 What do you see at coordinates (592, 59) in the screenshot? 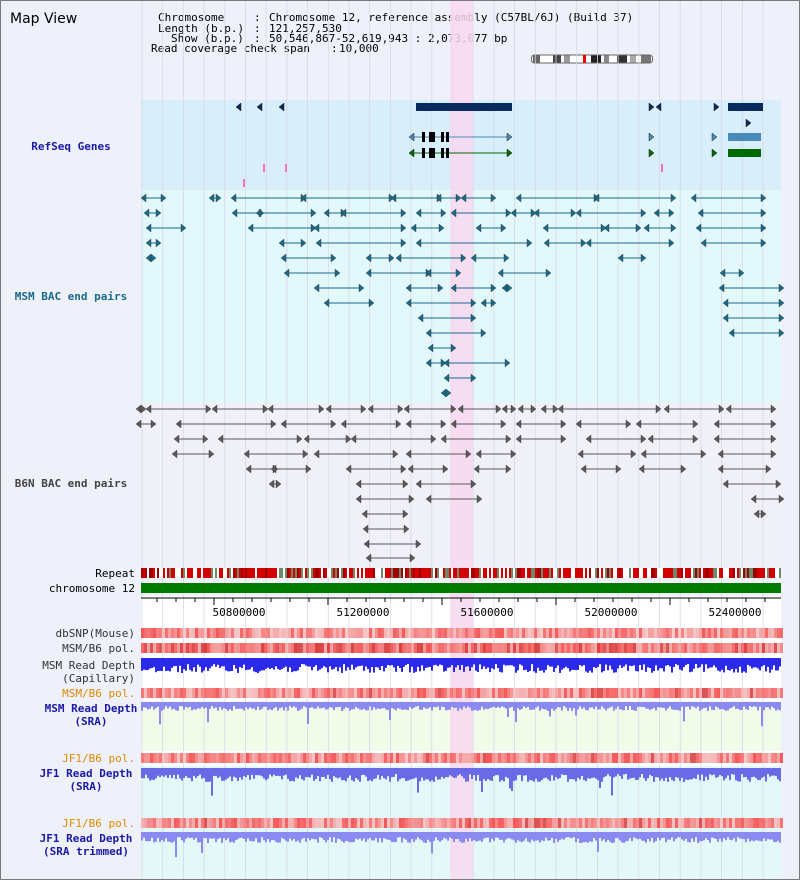
I see `chromosome-ideogram` at bounding box center [592, 59].